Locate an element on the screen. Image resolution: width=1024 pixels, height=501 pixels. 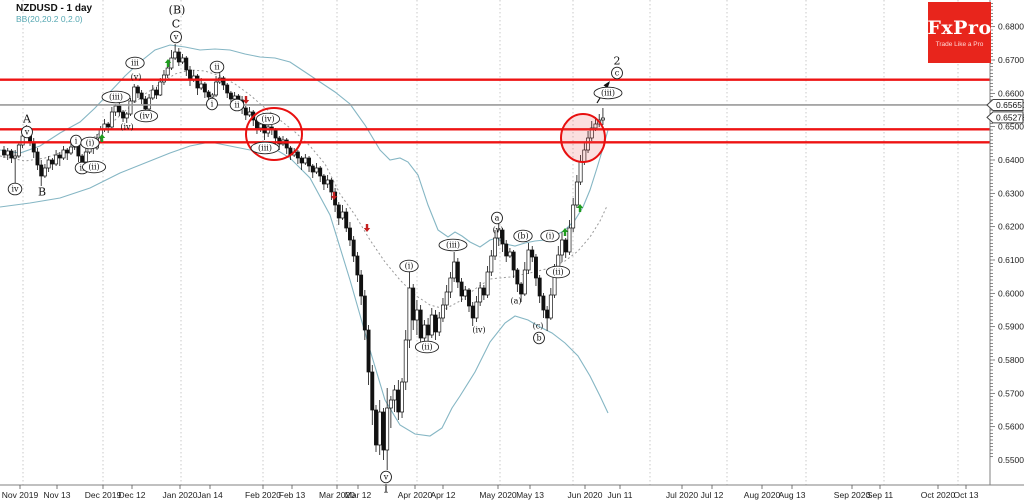
date-tick-label: May 13 is located at coordinates (530, 495).